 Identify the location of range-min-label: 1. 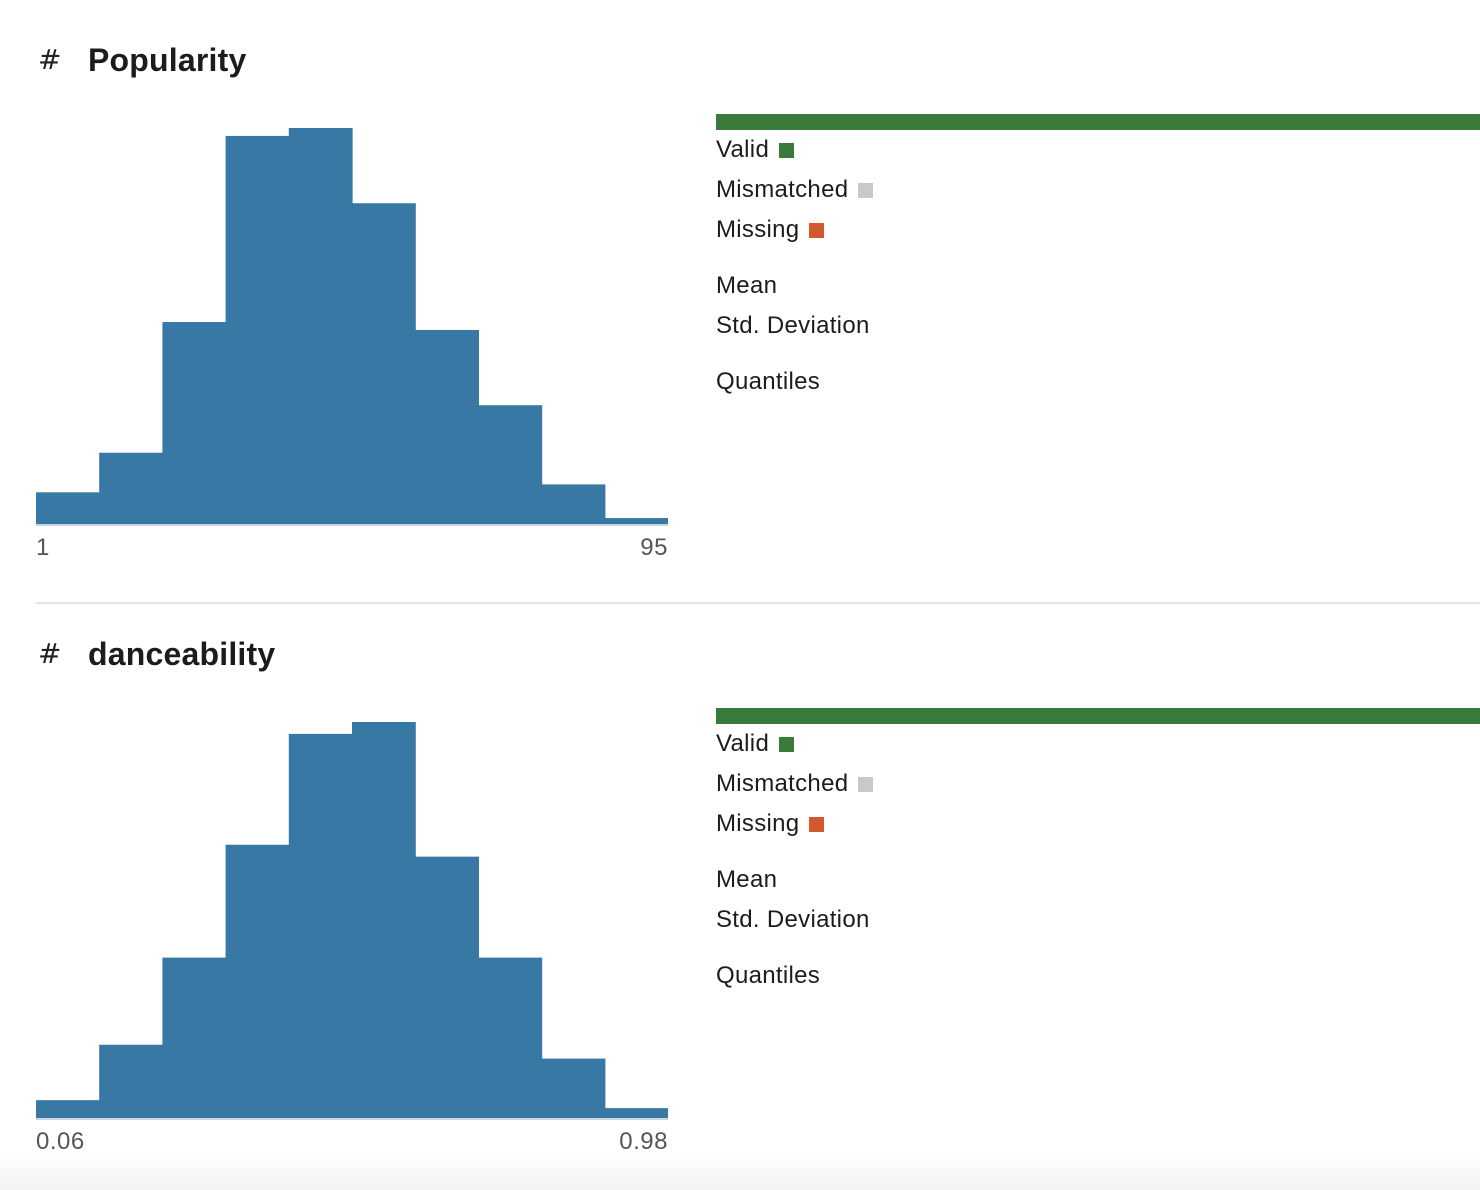
(43, 547).